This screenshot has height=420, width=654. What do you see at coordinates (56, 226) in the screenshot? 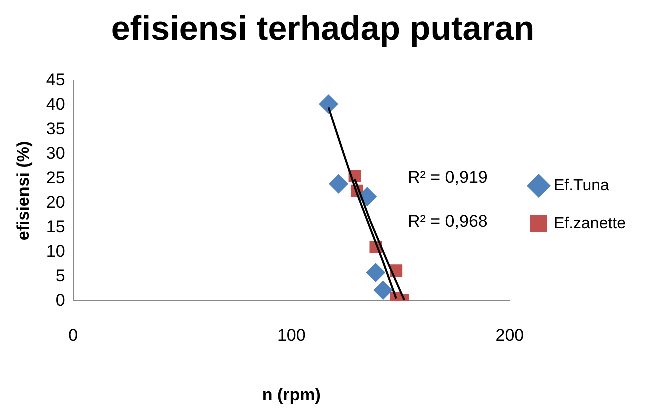
I see `y-tick-label: 15` at bounding box center [56, 226].